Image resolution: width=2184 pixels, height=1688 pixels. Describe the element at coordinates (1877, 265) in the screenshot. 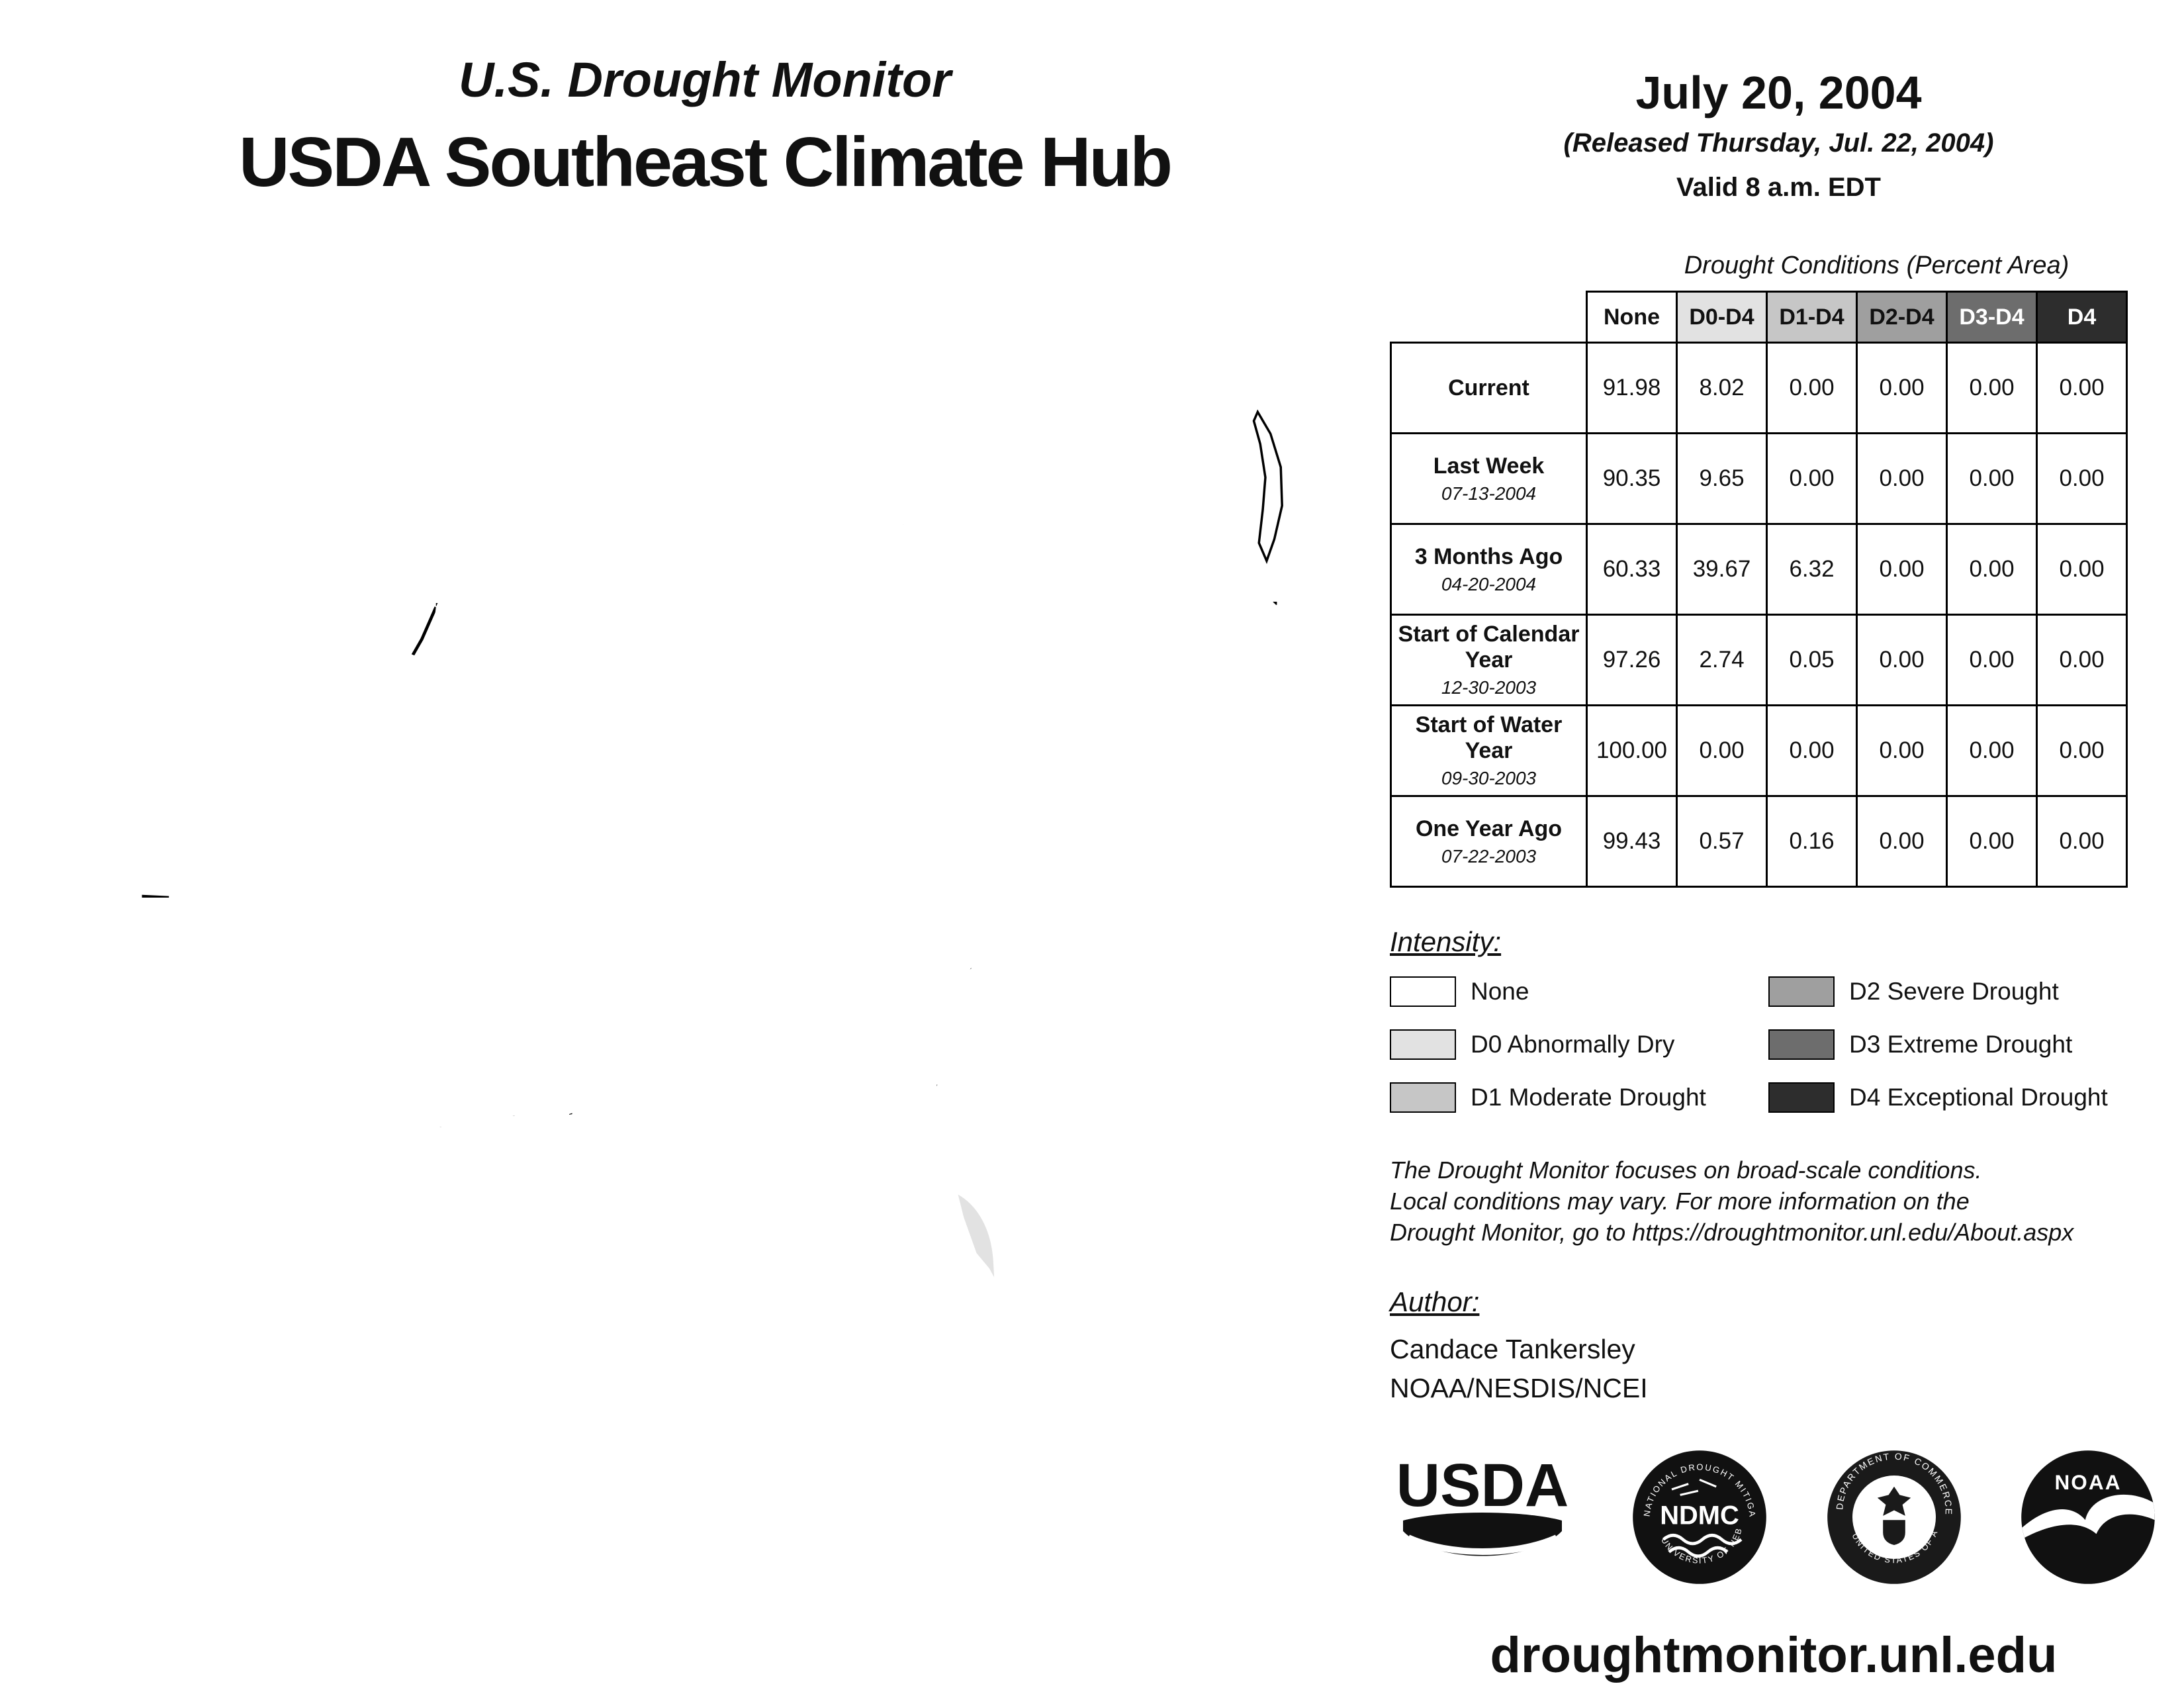

I see `table-title: Drought Conditions (Percent Area)` at that location.